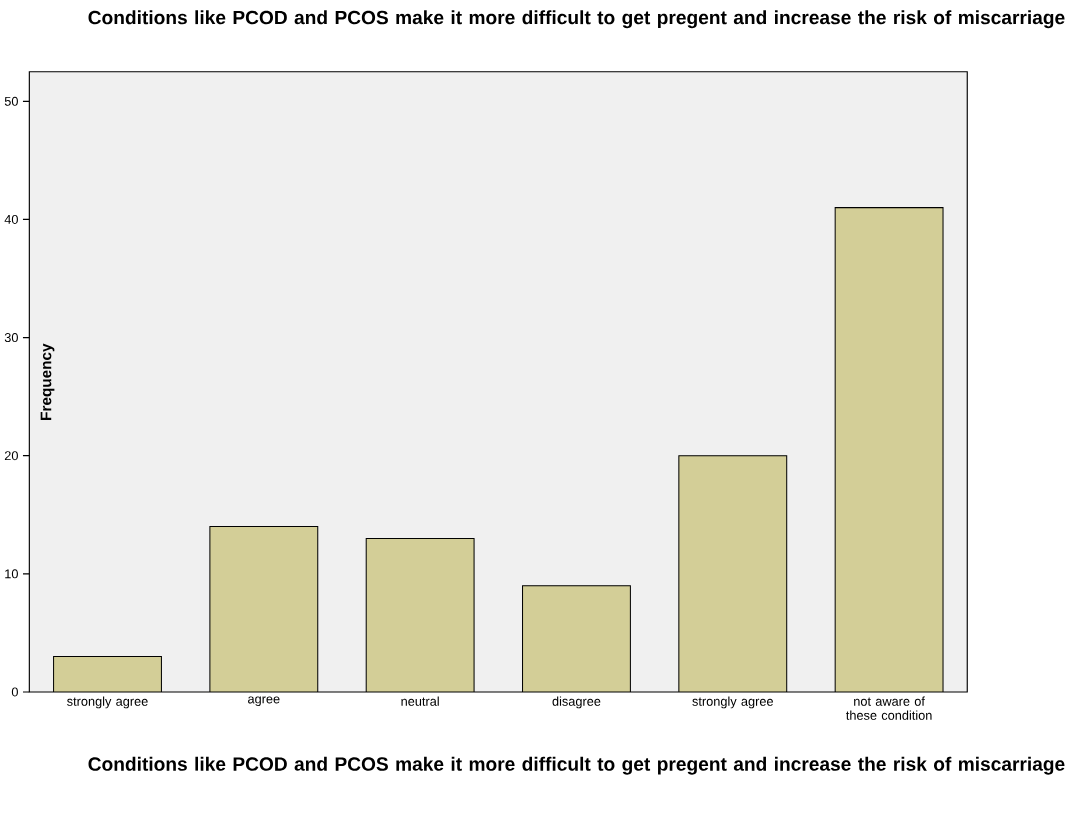 This screenshot has width=1072, height=814. Describe the element at coordinates (576, 766) in the screenshot. I see `x-axis-title: Conditions like PCOD and PCOS make it more difficult to get pregent and increase the risk of miscarriage` at that location.